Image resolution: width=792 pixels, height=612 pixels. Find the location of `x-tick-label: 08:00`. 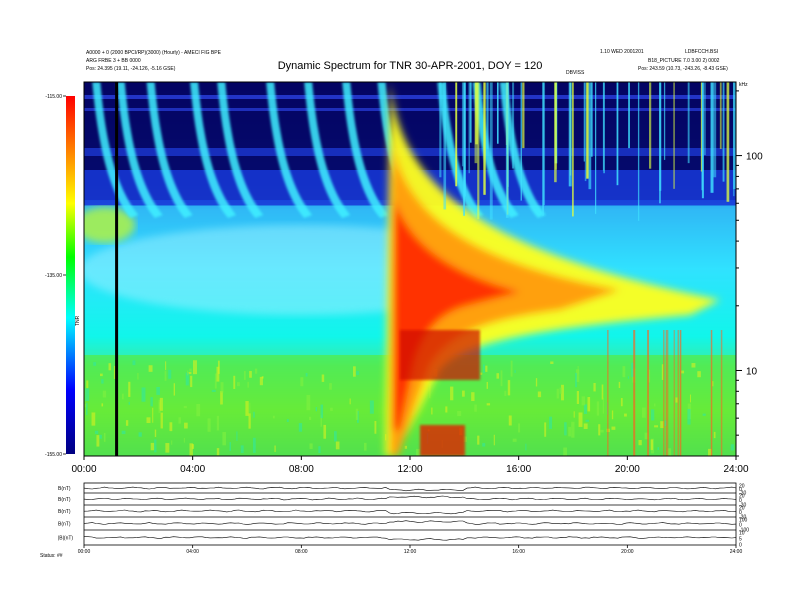

x-tick-label: 08:00 is located at coordinates (301, 469).